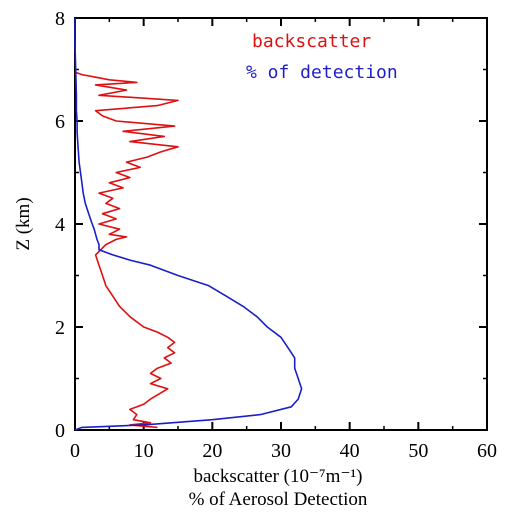 Image resolution: width=508 pixels, height=514 pixels. What do you see at coordinates (322, 72) in the screenshot?
I see `legend-entry-detection: % of detection` at bounding box center [322, 72].